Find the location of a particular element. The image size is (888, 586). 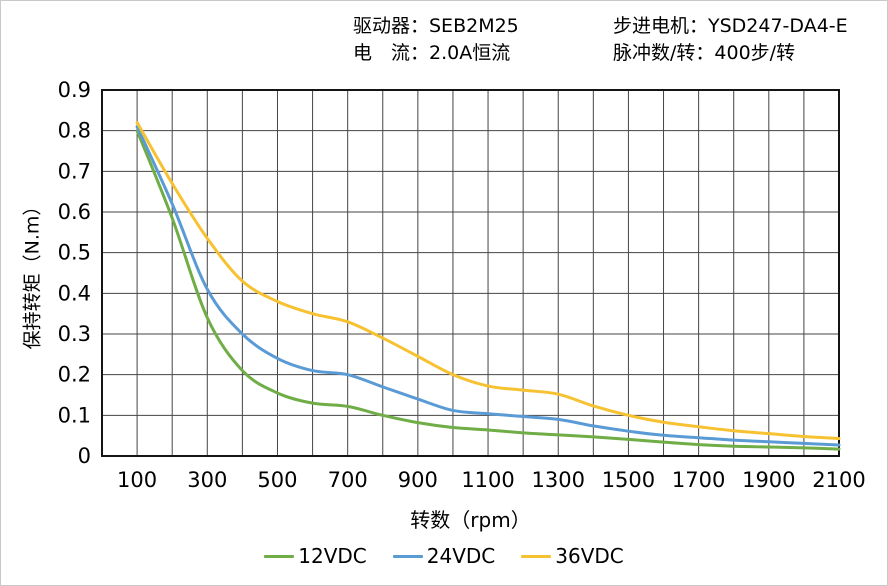

x-tick-label: 300 is located at coordinates (207, 480).